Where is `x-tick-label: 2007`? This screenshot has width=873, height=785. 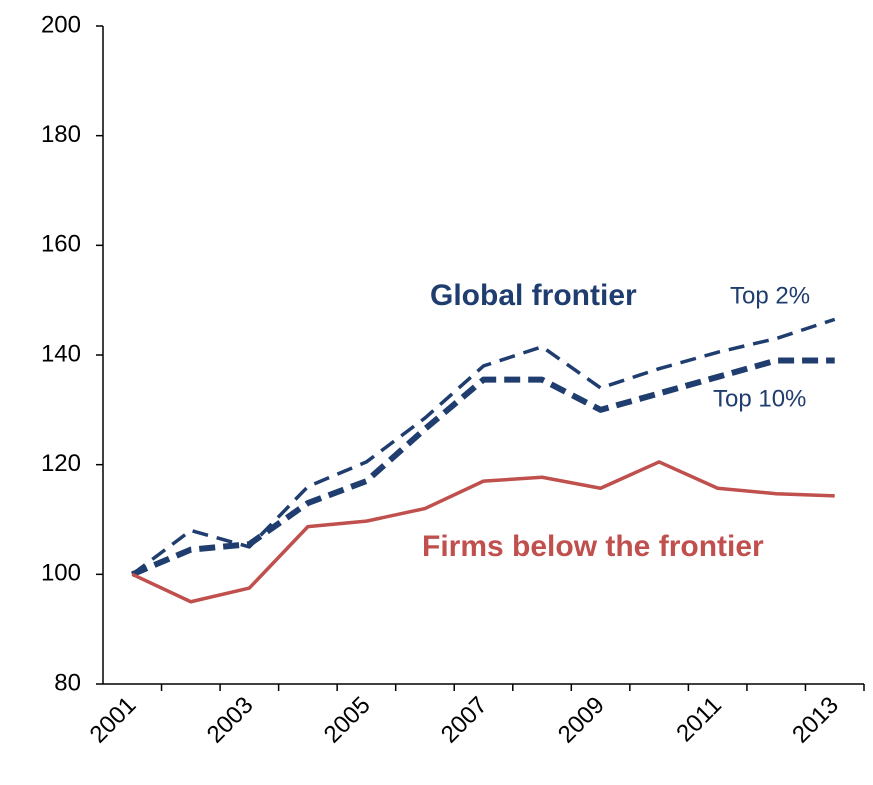
x-tick-label: 2007 is located at coordinates (464, 720).